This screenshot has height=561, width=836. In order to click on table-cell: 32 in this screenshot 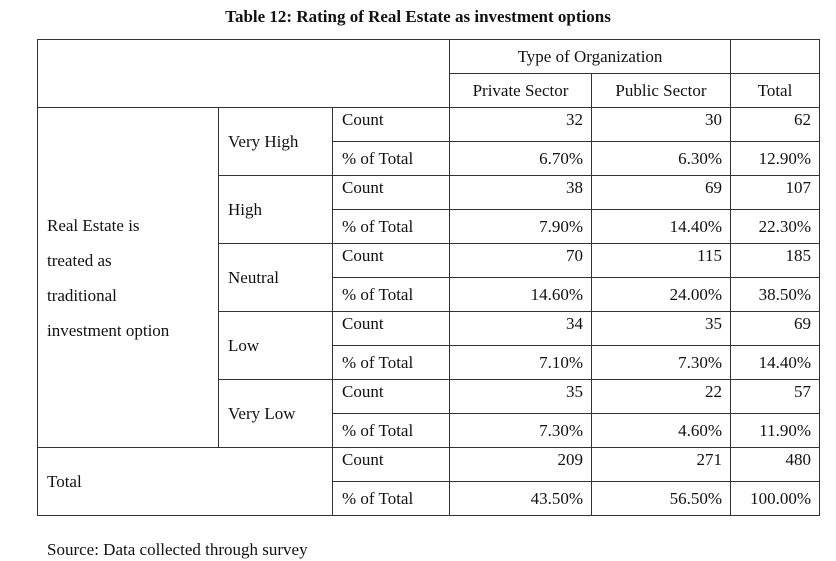, I will do `click(520, 124)`.